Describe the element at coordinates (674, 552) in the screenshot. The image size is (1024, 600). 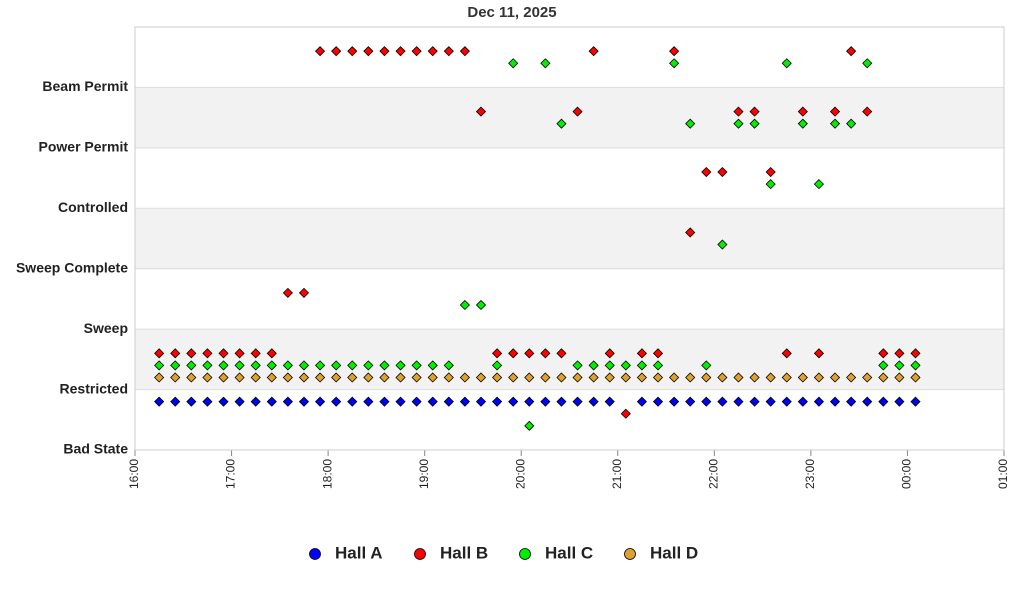
I see `legend-label: Hall D` at that location.